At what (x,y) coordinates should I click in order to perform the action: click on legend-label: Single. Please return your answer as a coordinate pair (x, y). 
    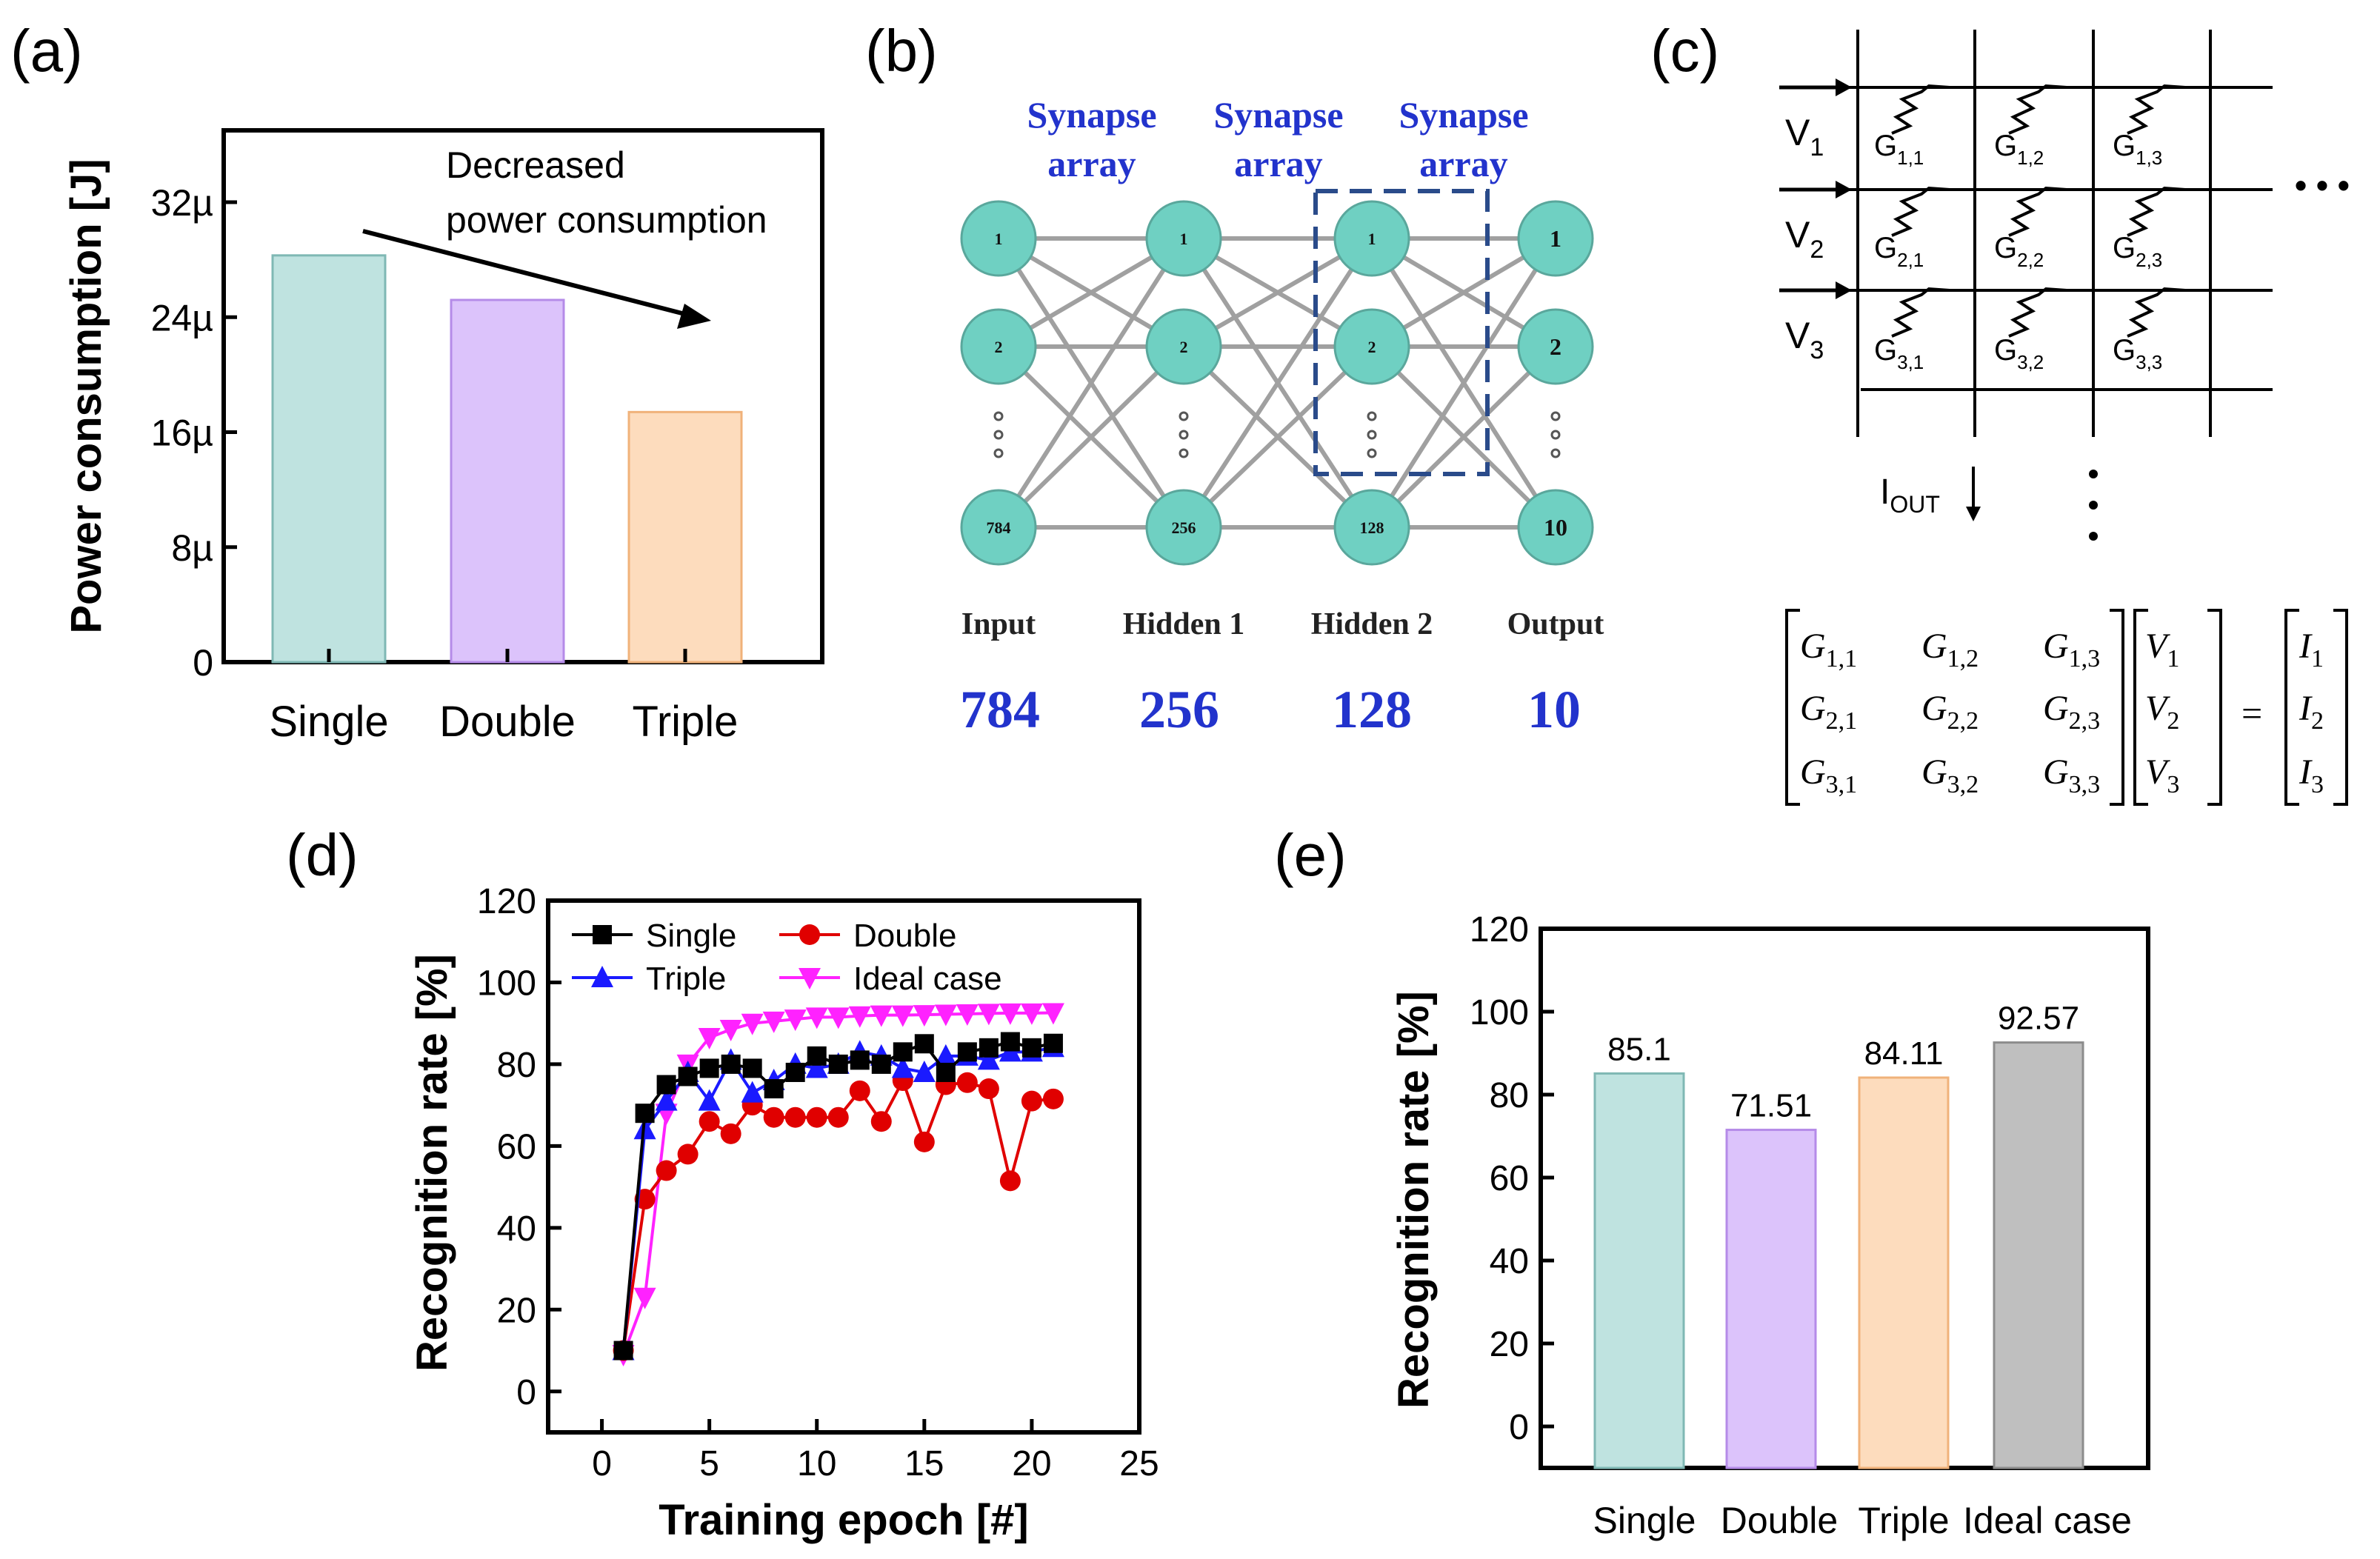
    Looking at the image, I should click on (691, 936).